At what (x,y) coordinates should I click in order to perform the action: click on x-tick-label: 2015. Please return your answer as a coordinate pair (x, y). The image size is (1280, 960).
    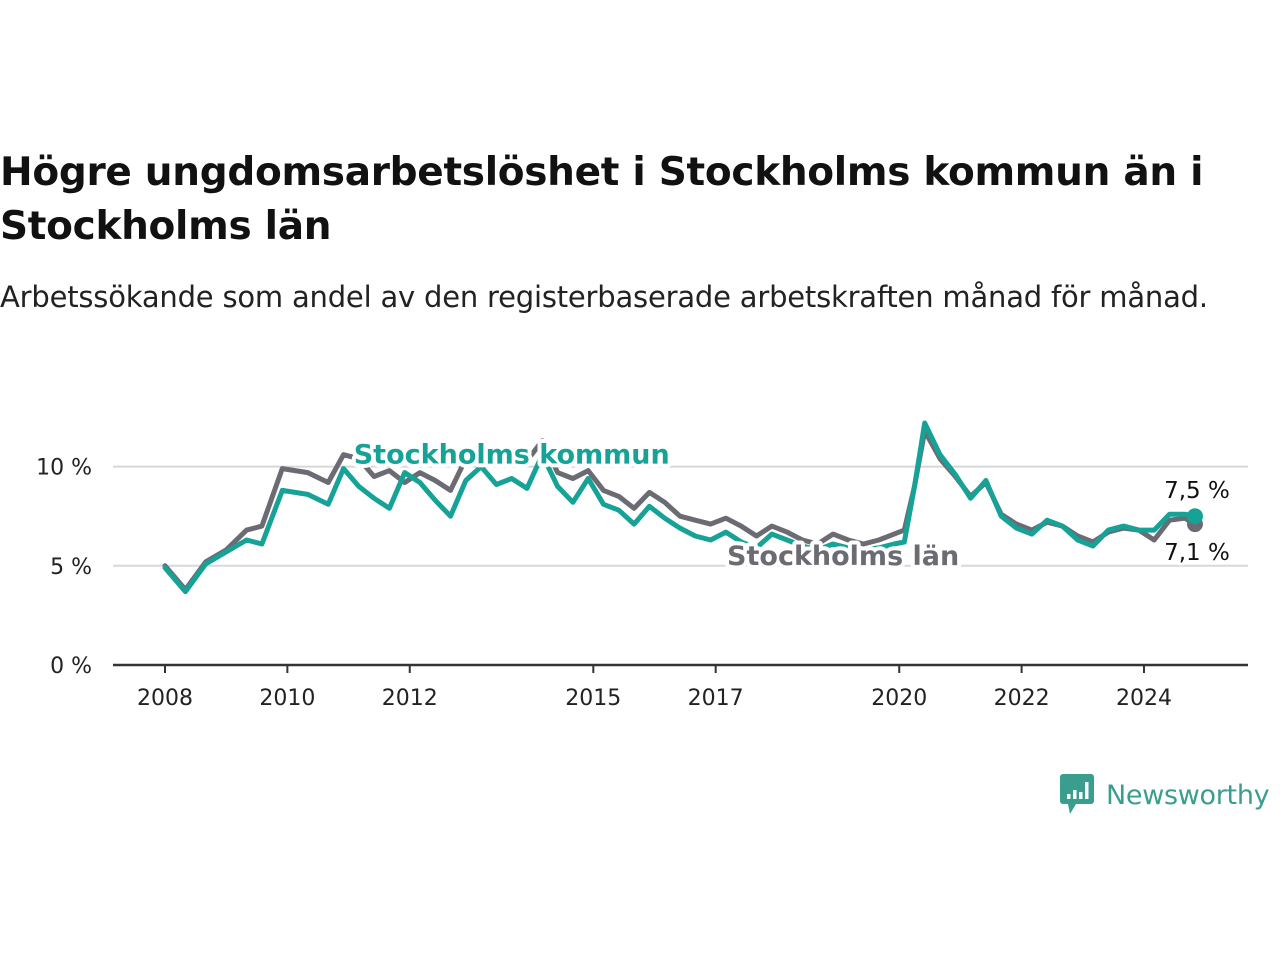
    Looking at the image, I should click on (593, 698).